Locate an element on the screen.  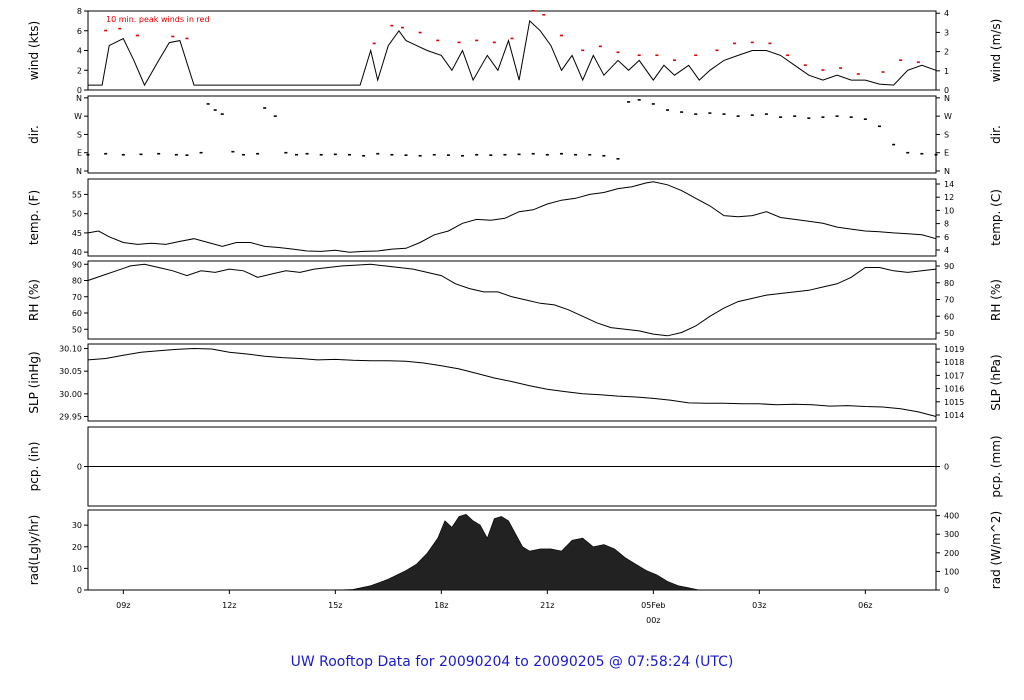
temp-ytick-label-right: 14 is located at coordinates (949, 184).